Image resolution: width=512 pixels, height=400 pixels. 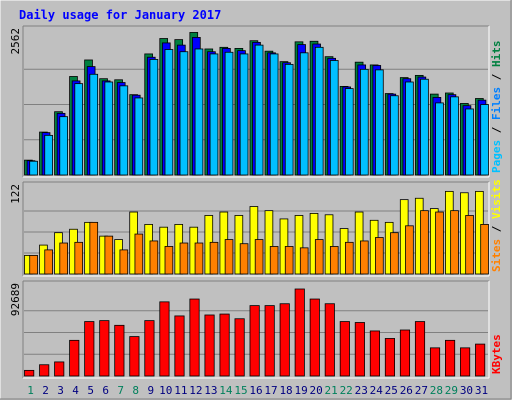 I want to click on x-tick-label: 6, so click(x=105, y=390).